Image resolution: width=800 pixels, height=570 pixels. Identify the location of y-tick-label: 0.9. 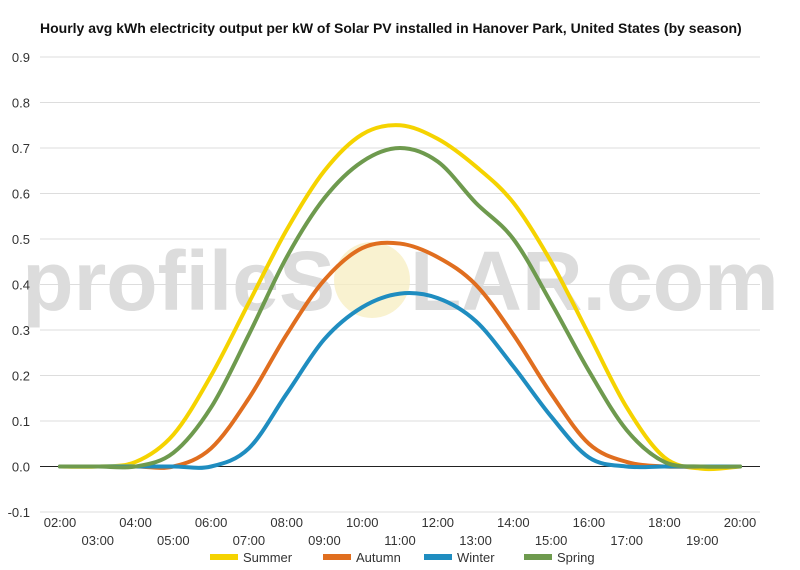
(21, 57).